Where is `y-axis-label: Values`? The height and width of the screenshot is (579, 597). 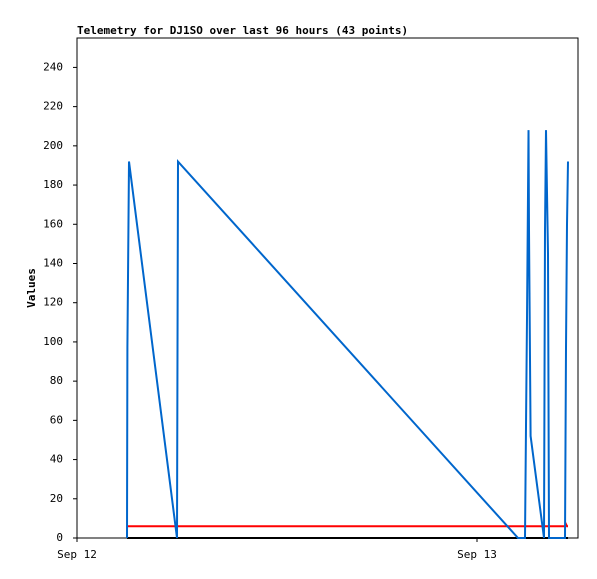
y-axis-label: Values is located at coordinates (31, 288).